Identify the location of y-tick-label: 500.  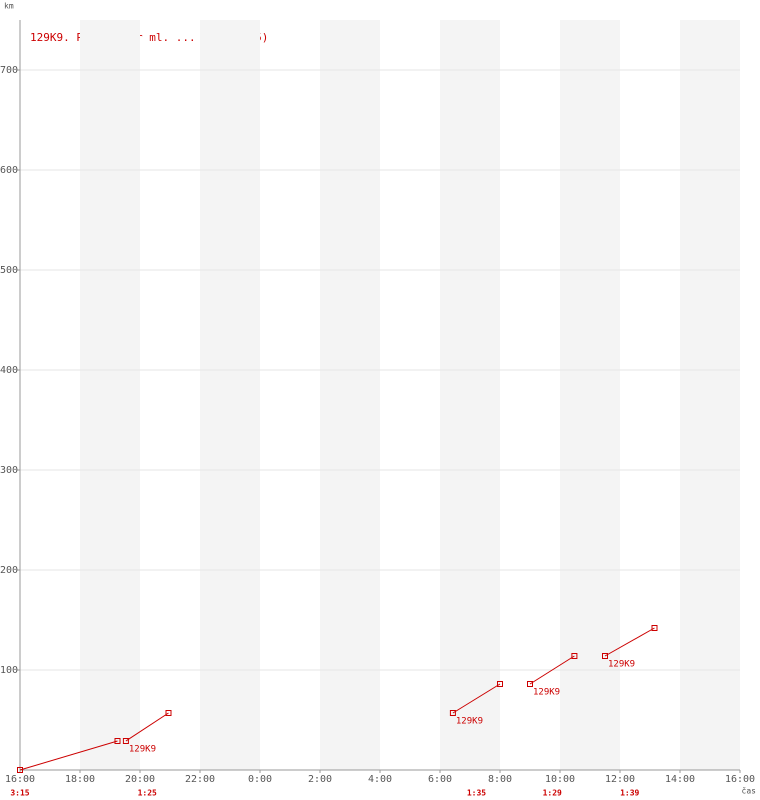
(9, 270).